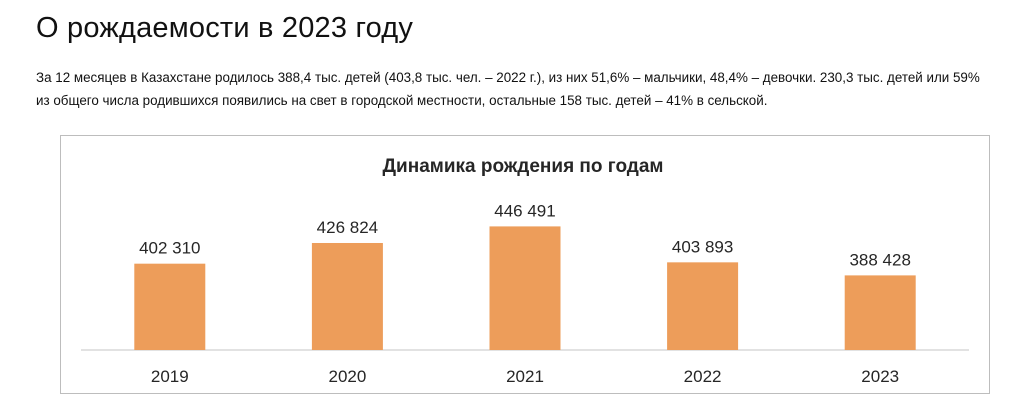 The height and width of the screenshot is (416, 1024). What do you see at coordinates (525, 376) in the screenshot?
I see `x-tick-label-2021: 2021` at bounding box center [525, 376].